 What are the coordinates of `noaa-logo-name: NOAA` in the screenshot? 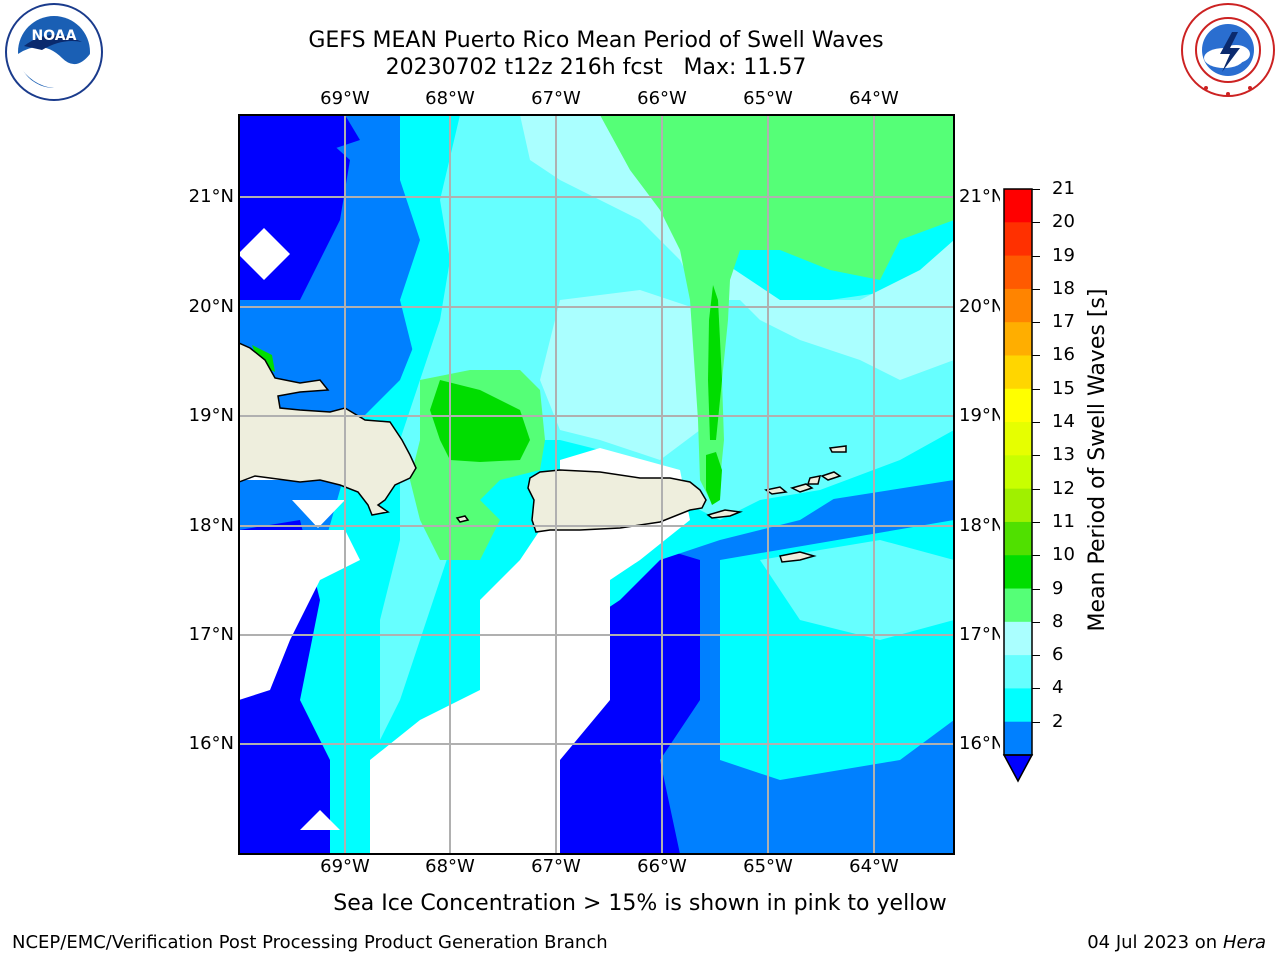 It's located at (54, 36).